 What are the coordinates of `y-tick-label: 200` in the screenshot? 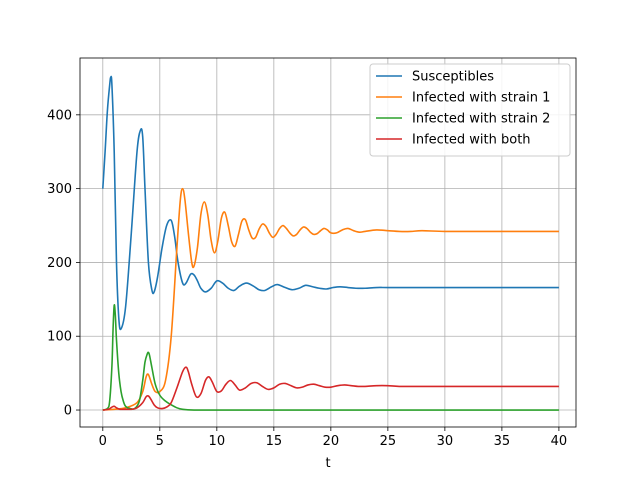 It's located at (59, 263).